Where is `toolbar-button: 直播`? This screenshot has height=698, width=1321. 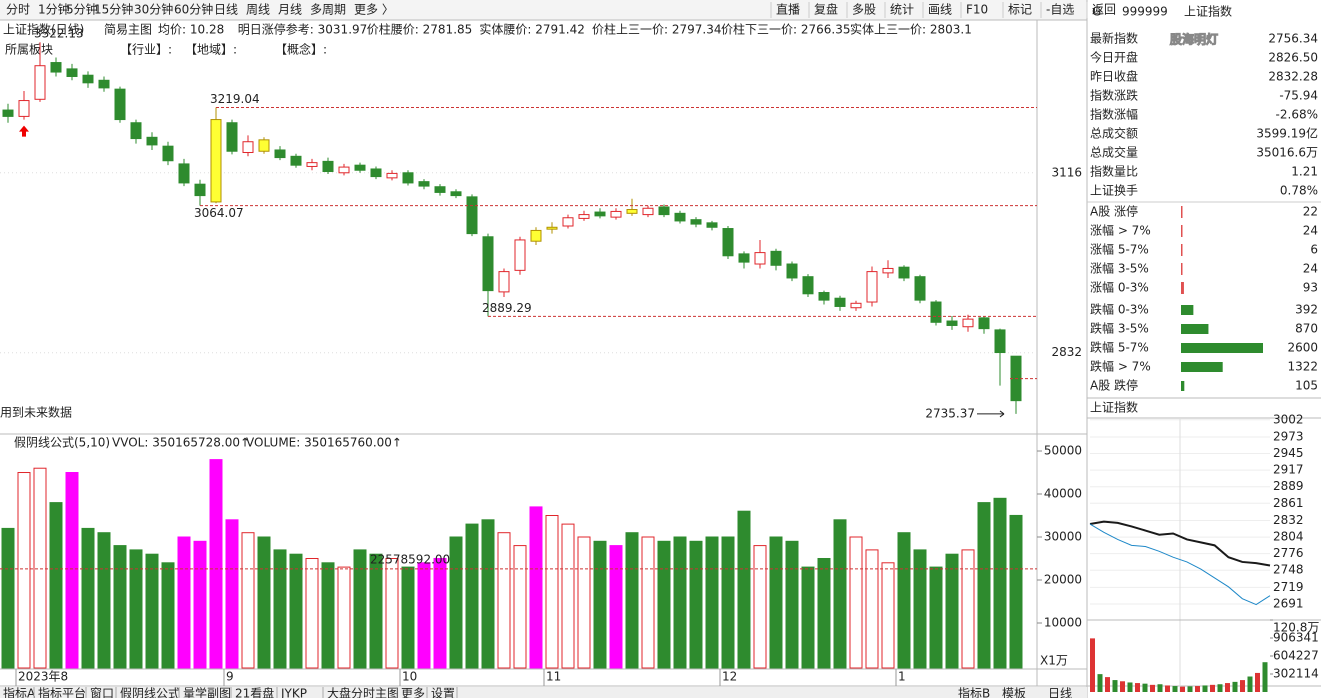 toolbar-button: 直播 is located at coordinates (788, 10).